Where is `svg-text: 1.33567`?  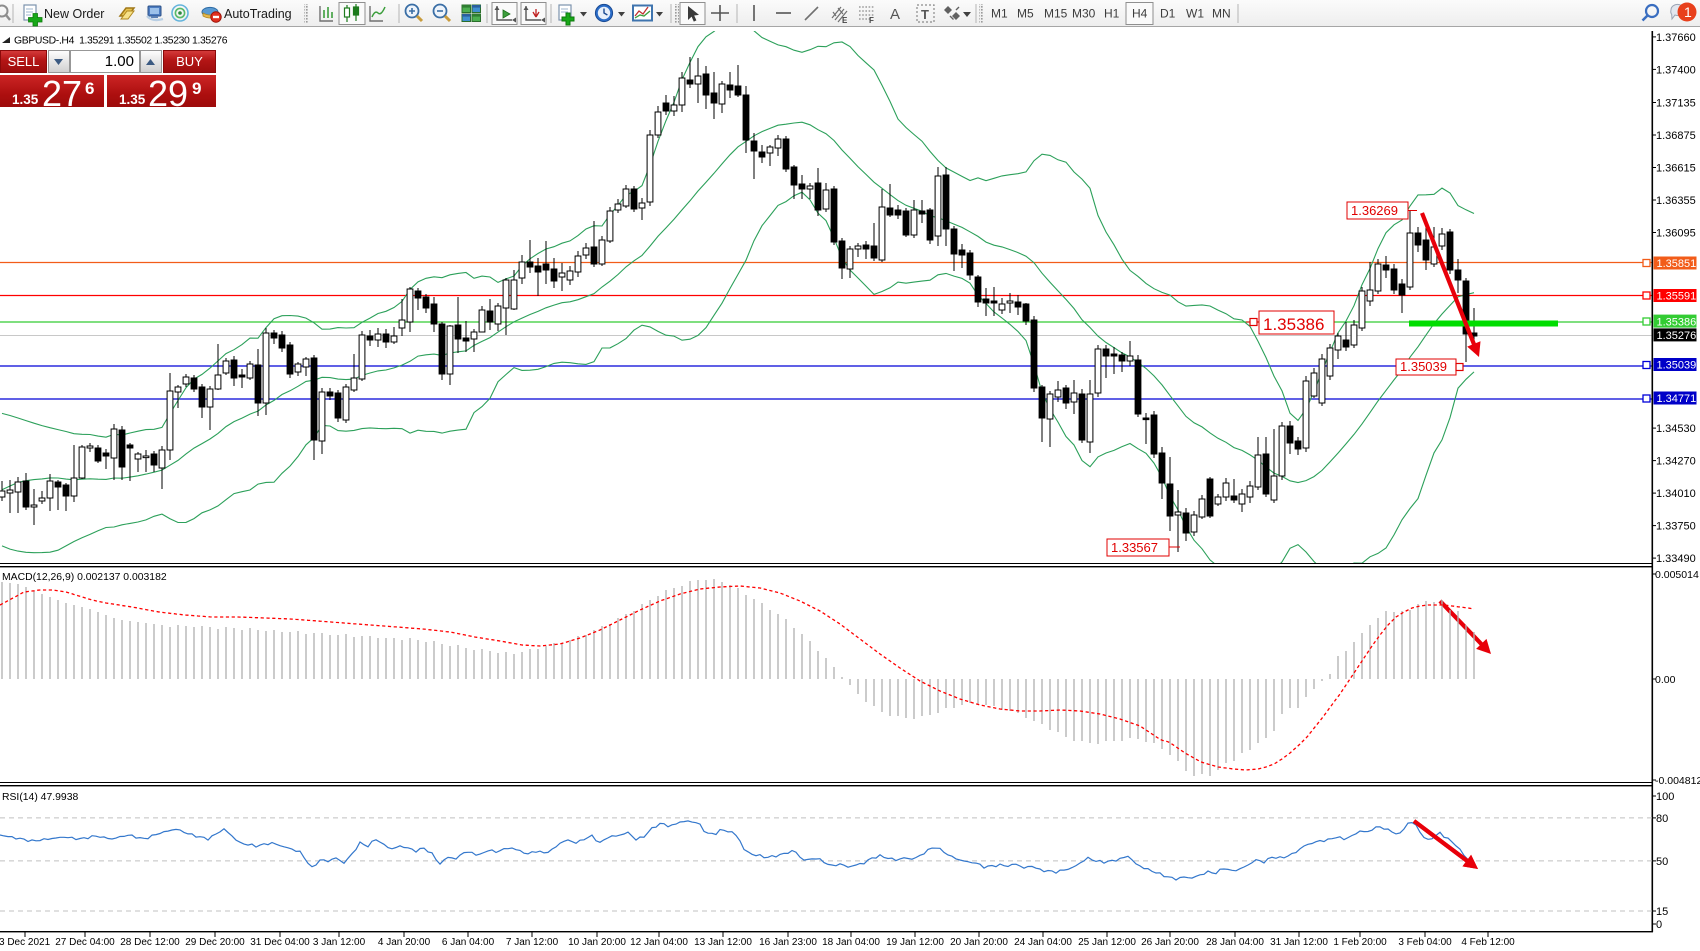
svg-text: 1.33567 is located at coordinates (1134, 547).